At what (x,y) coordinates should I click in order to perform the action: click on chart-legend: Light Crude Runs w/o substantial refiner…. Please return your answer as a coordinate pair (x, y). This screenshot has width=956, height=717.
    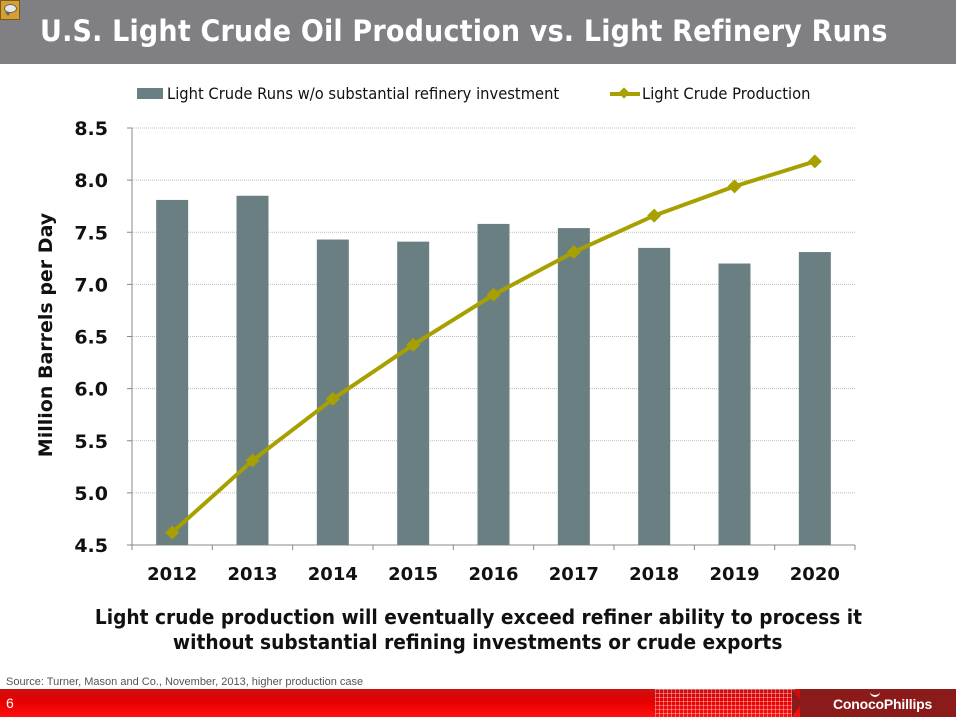
    Looking at the image, I should click on (478, 95).